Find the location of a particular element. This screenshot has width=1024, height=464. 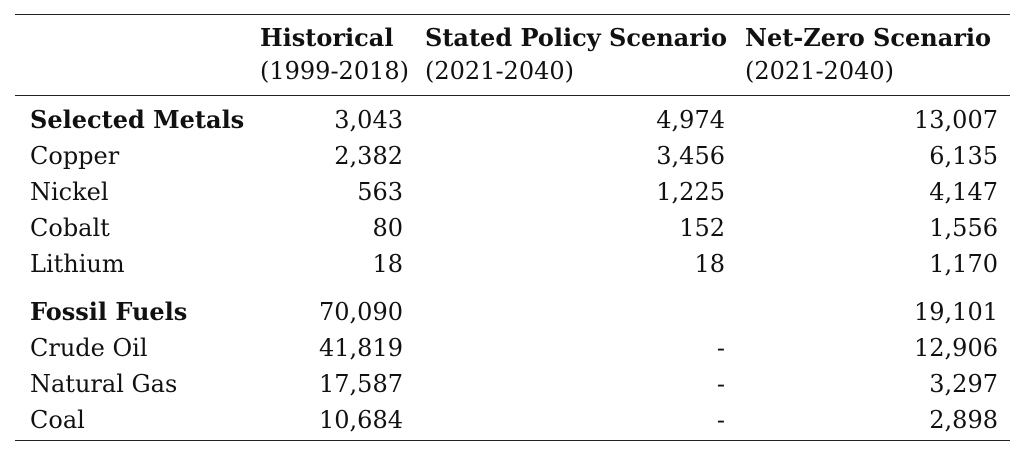

table-row-coal: Coal 10,684 - 2,898 is located at coordinates (512, 421).